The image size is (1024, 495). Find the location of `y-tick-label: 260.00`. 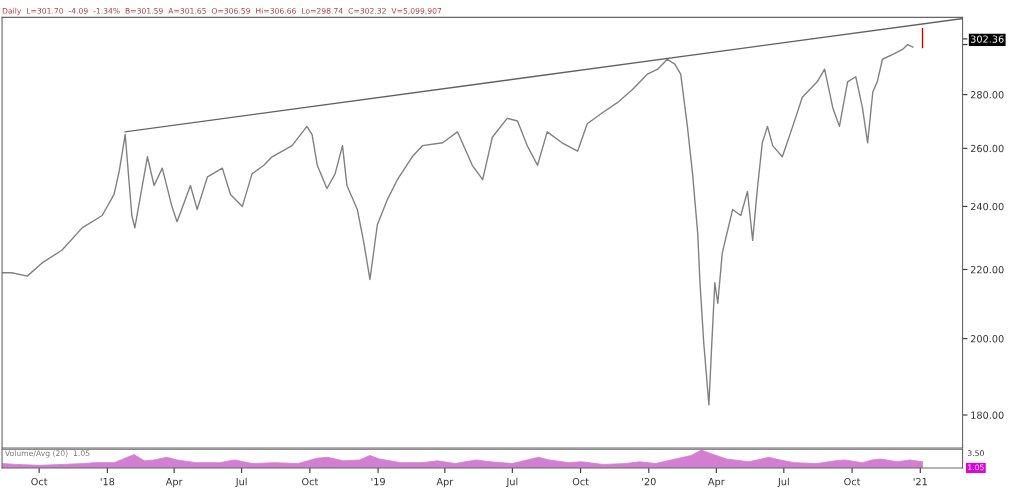

y-tick-label: 260.00 is located at coordinates (987, 148).